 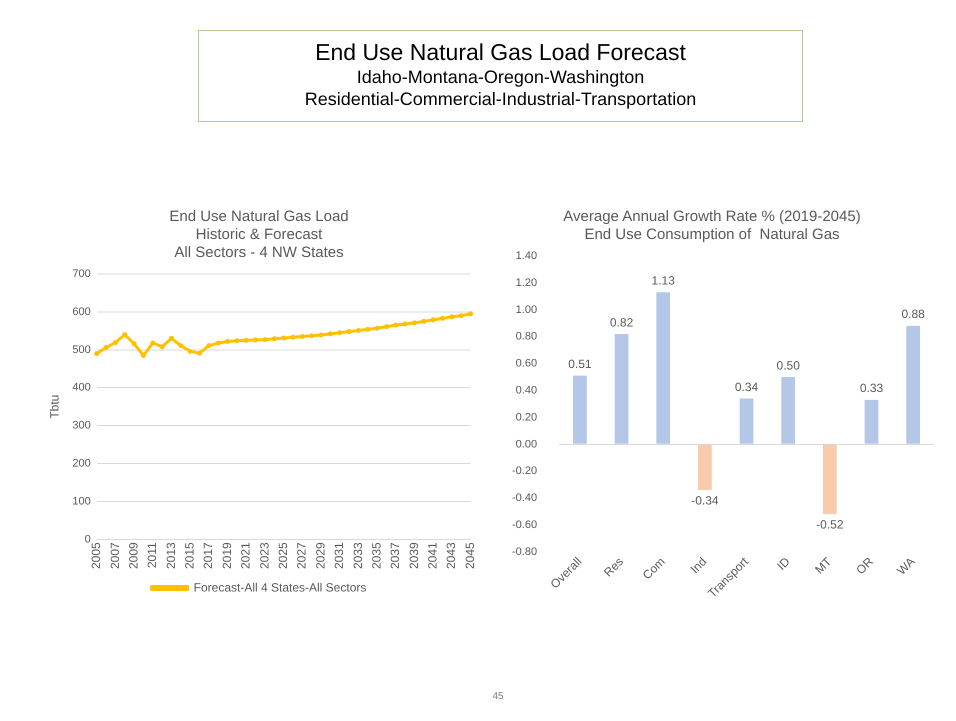 What do you see at coordinates (527, 336) in the screenshot?
I see `y-tick-label: 0.80` at bounding box center [527, 336].